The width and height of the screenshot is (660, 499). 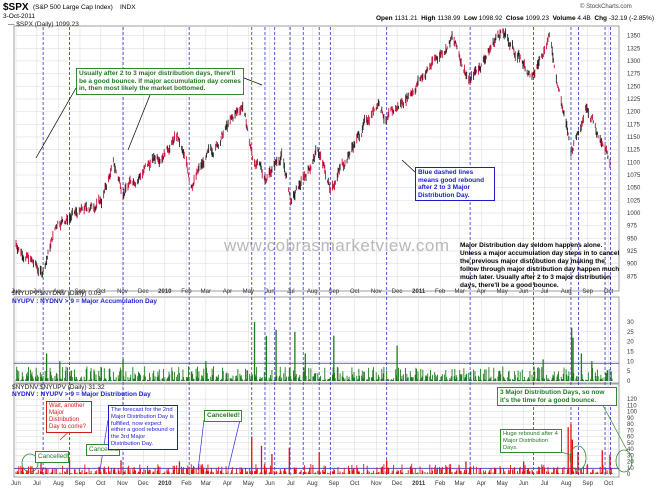 I want to click on price-tick-label: 925, so click(x=632, y=252).